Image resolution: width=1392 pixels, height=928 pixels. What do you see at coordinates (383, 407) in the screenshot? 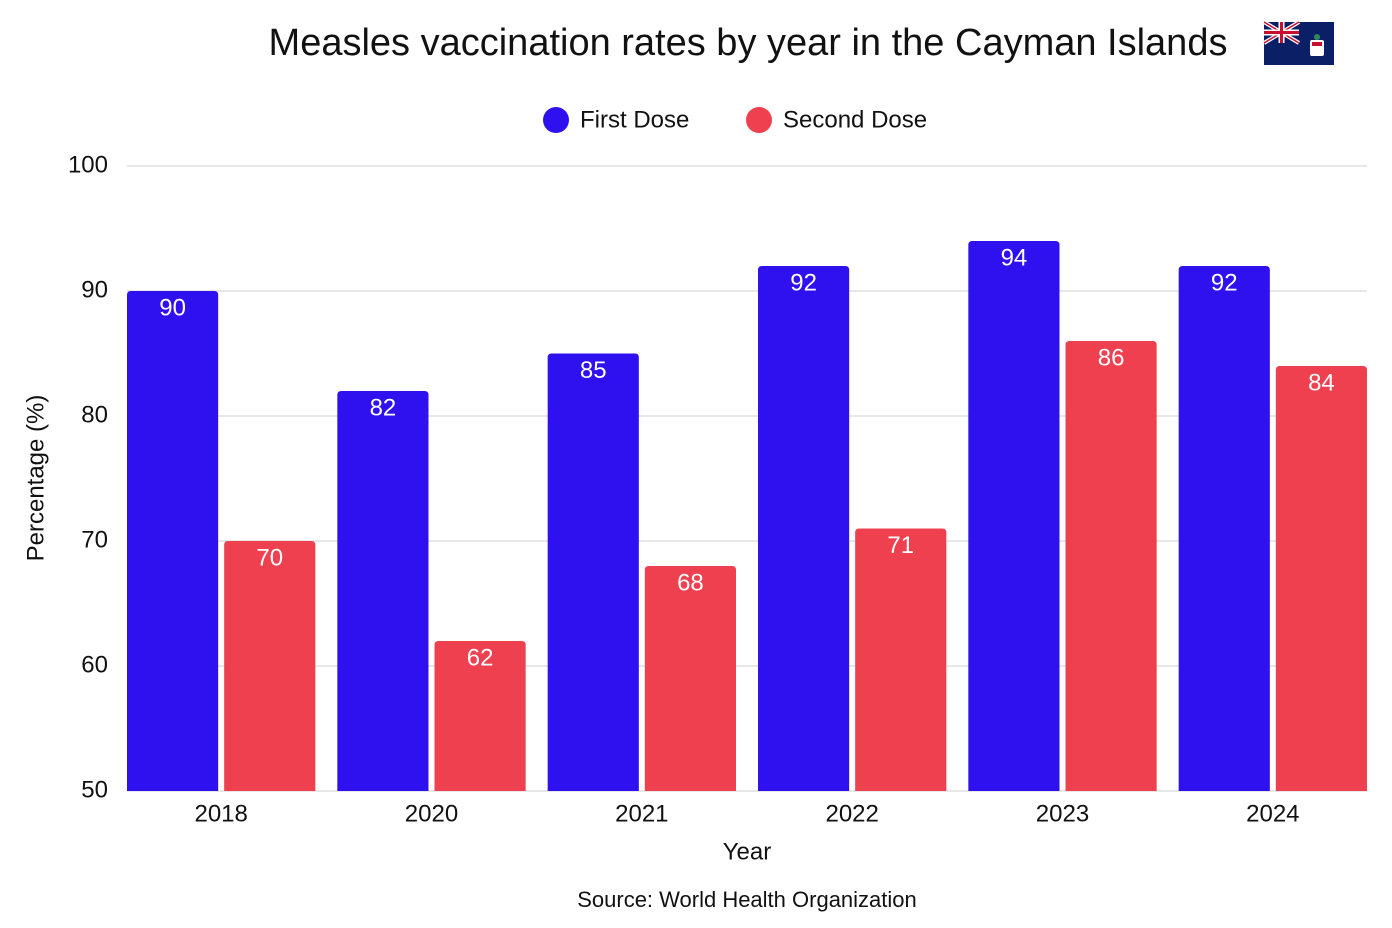
I see `value-label: 82` at bounding box center [383, 407].